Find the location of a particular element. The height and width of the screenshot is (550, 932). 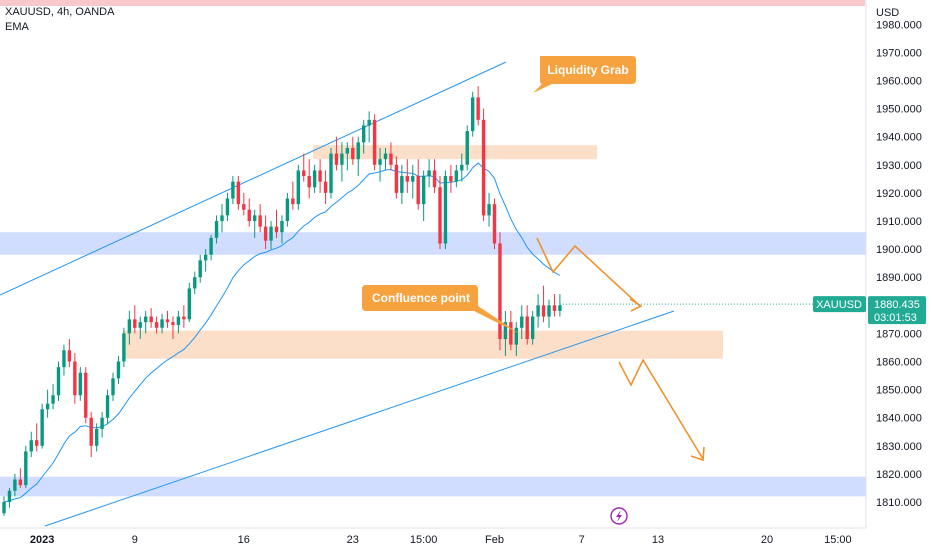

price-tag is located at coordinates (897, 310).